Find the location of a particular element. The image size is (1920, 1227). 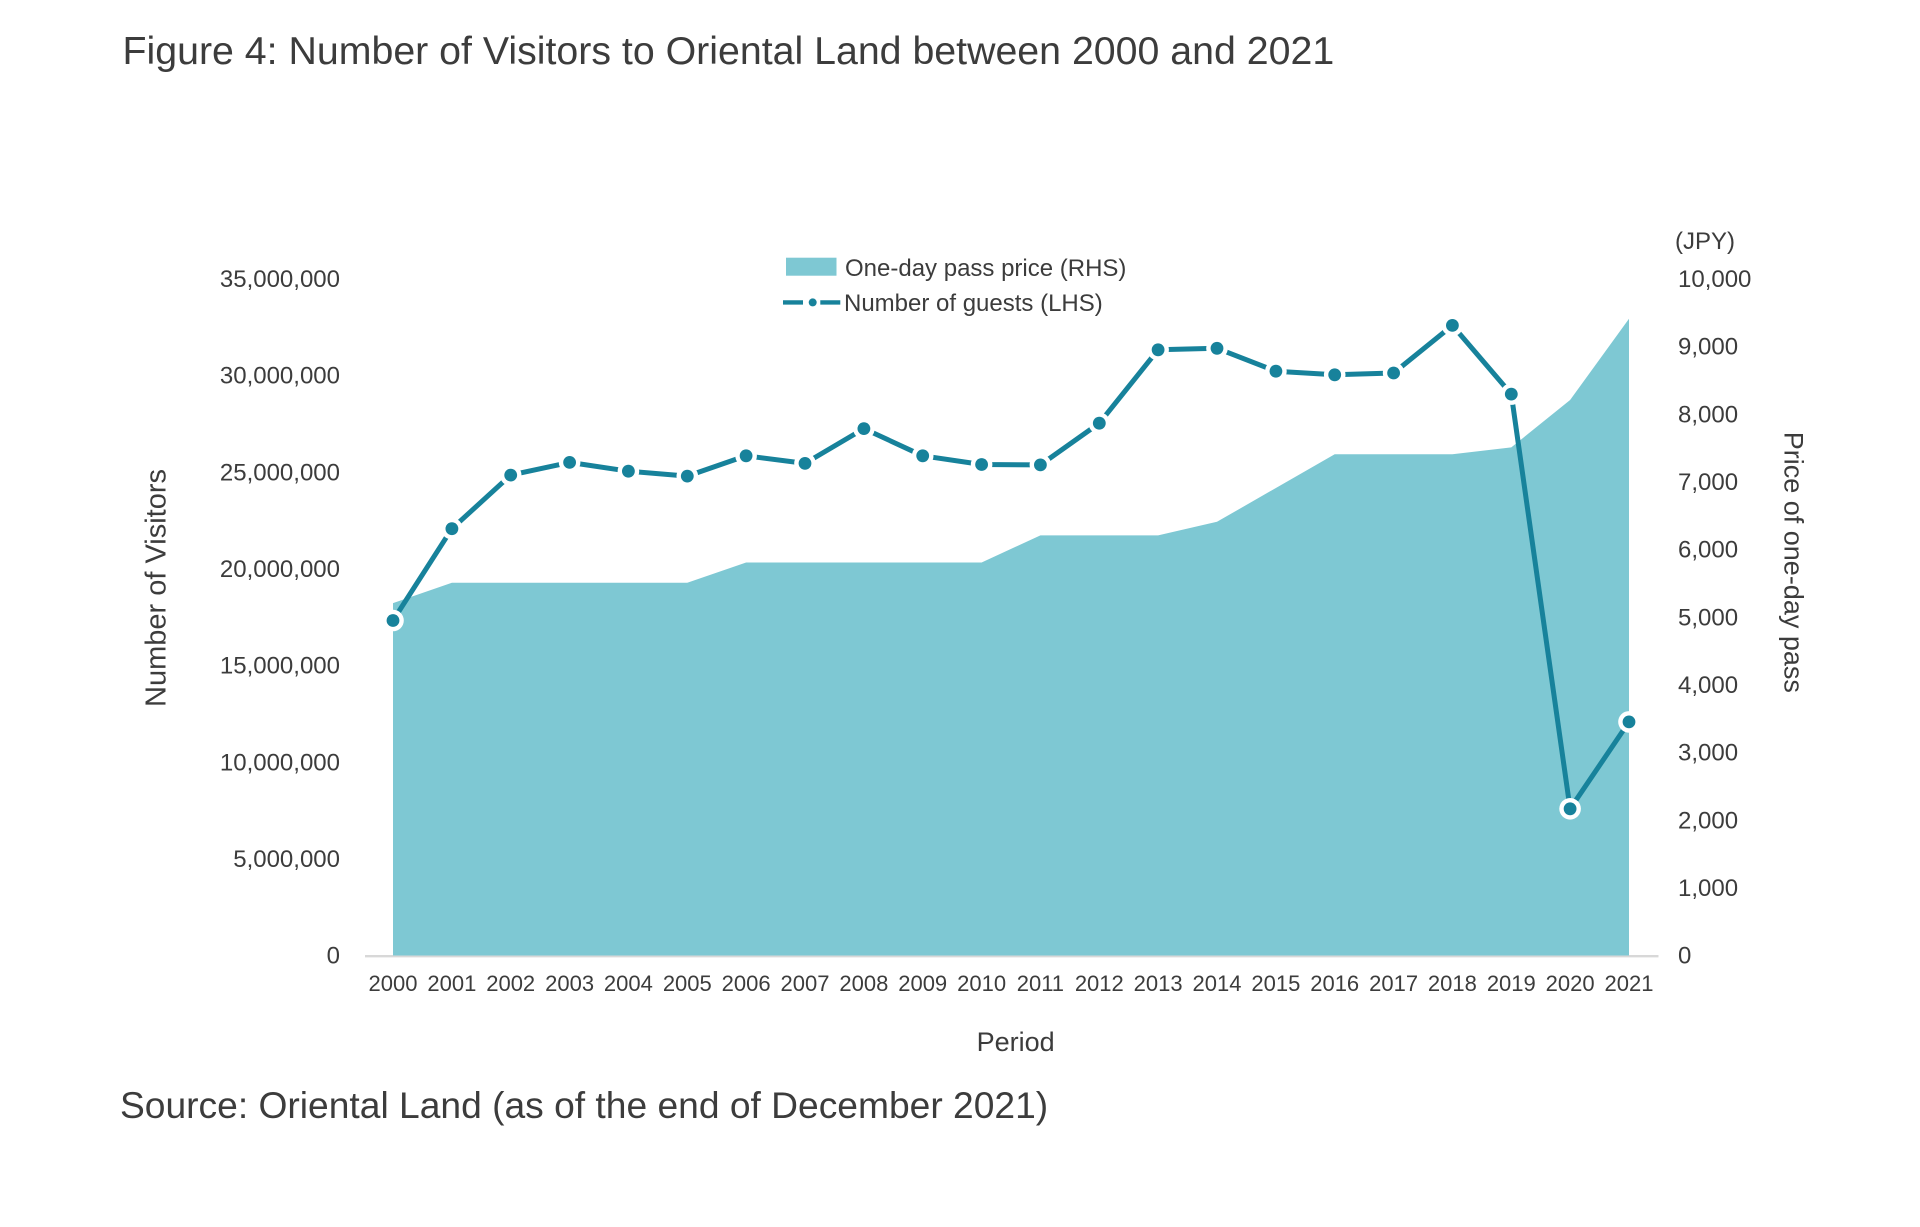

svg-text: 9,000 is located at coordinates (1708, 347).